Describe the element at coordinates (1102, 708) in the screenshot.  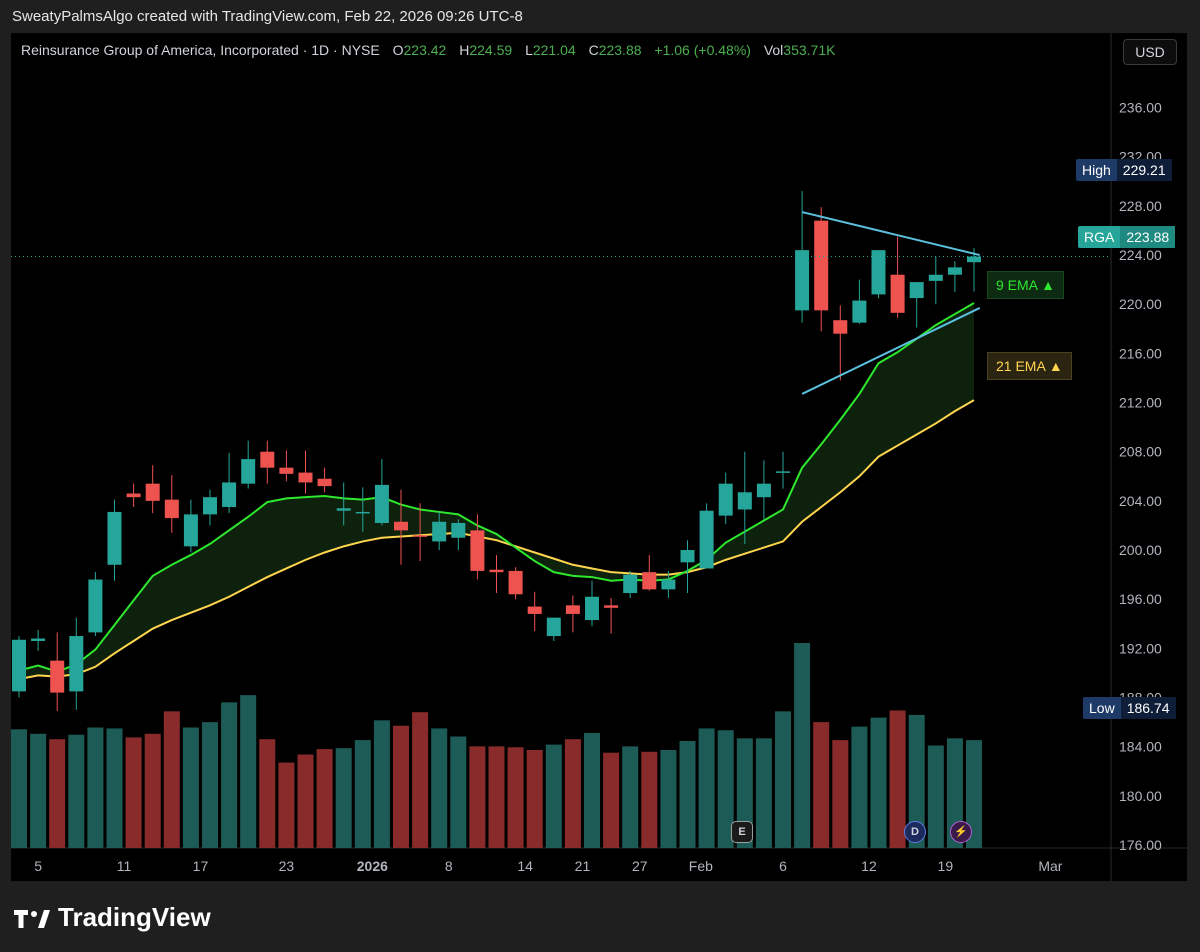
I see `low-tag-label: Low` at that location.